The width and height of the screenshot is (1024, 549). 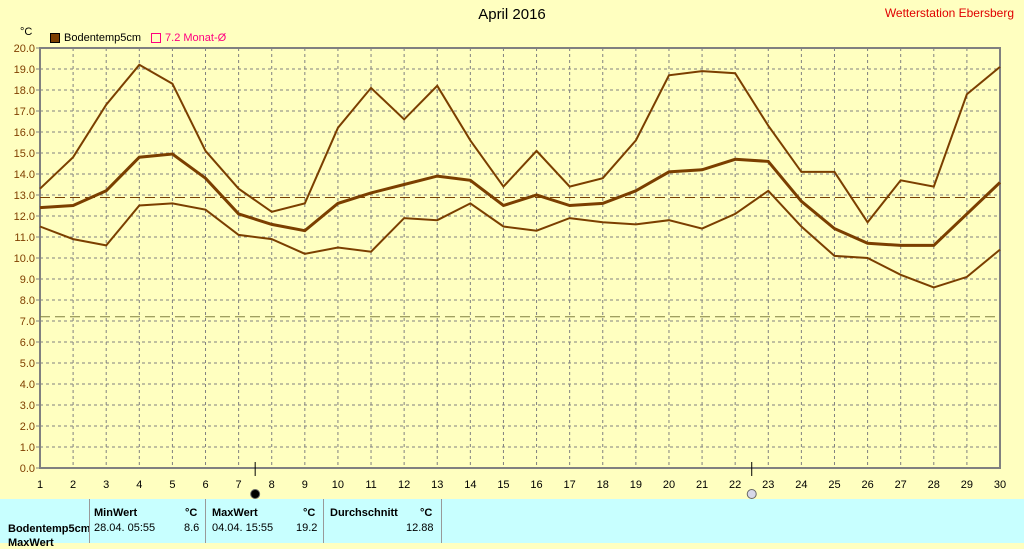 What do you see at coordinates (949, 13) in the screenshot?
I see `station-name: Wetterstation Ebersberg` at bounding box center [949, 13].